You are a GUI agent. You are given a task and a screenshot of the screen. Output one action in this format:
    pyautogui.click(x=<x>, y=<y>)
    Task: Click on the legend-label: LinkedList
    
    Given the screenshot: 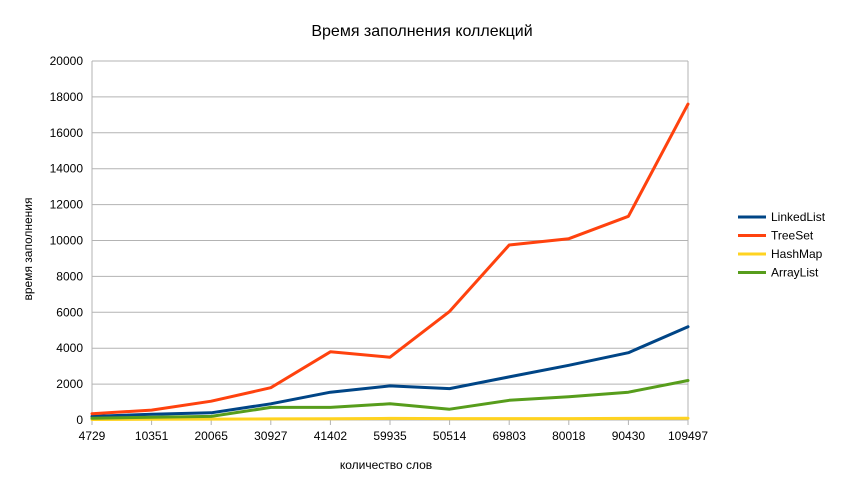 What is the action you would take?
    pyautogui.click(x=798, y=217)
    